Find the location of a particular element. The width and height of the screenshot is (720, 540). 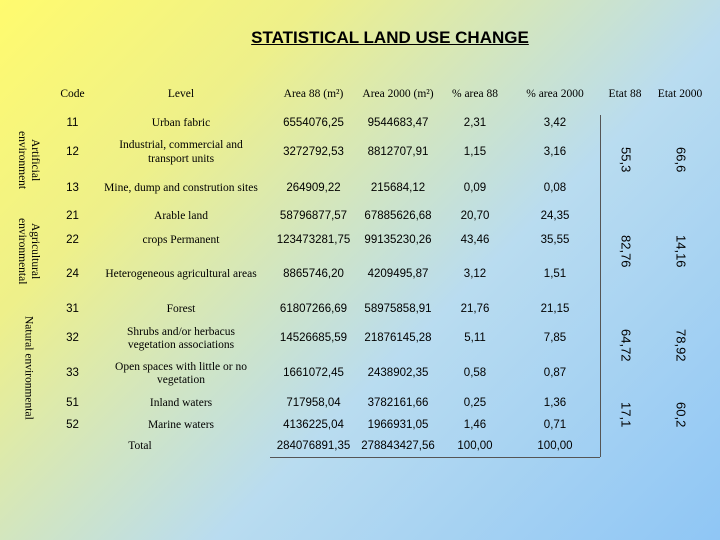

level-cell: Urban fabric is located at coordinates (181, 123).